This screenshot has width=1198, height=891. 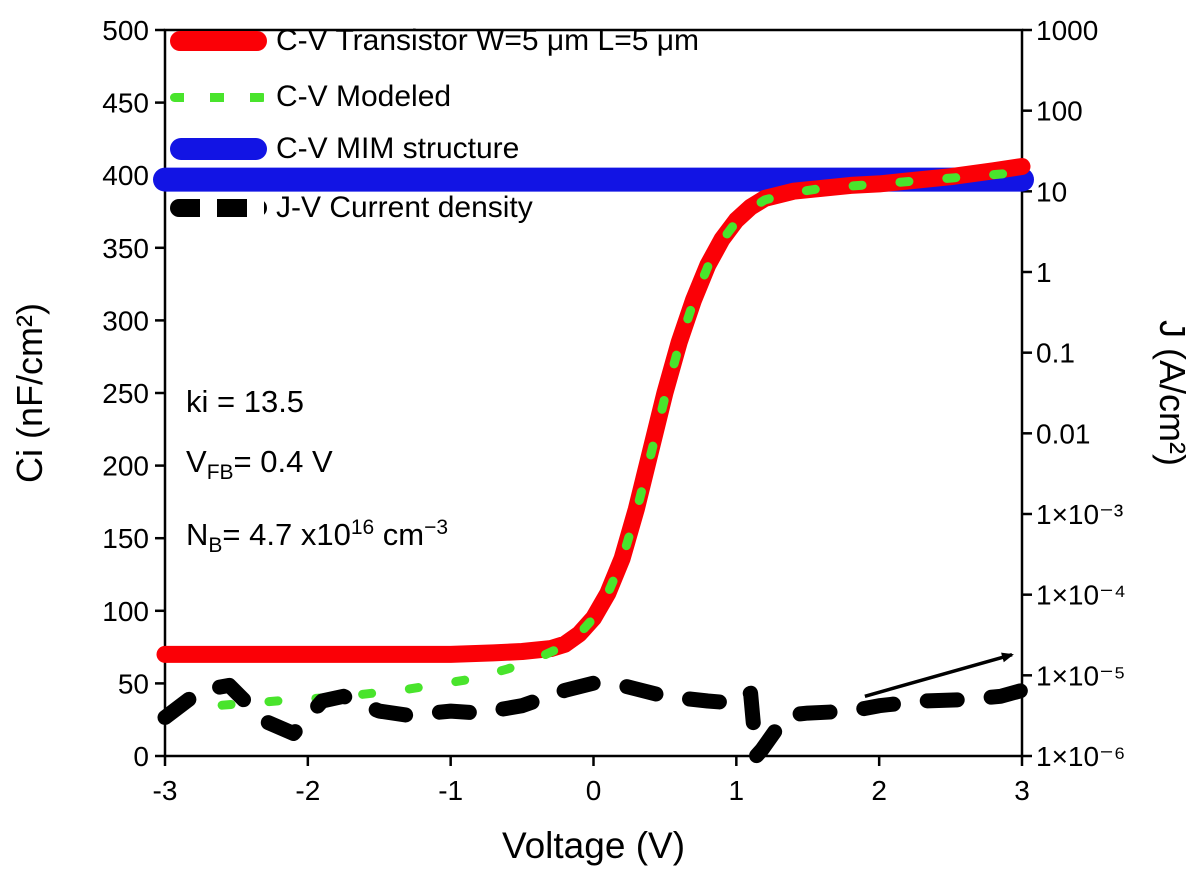 What do you see at coordinates (125, 393) in the screenshot?
I see `left-tick-label: 250` at bounding box center [125, 393].